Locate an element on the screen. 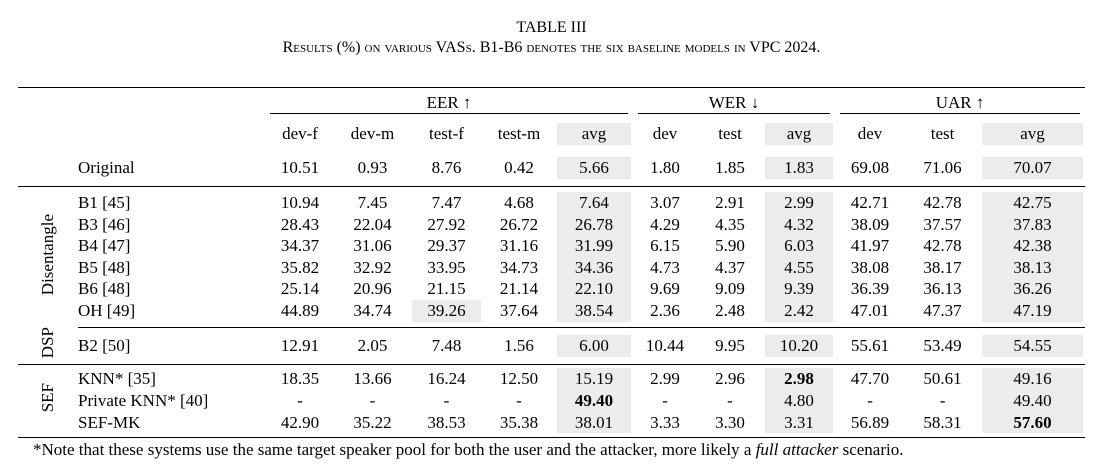 The width and height of the screenshot is (1103, 467). cell-value: 9.09 is located at coordinates (730, 289).